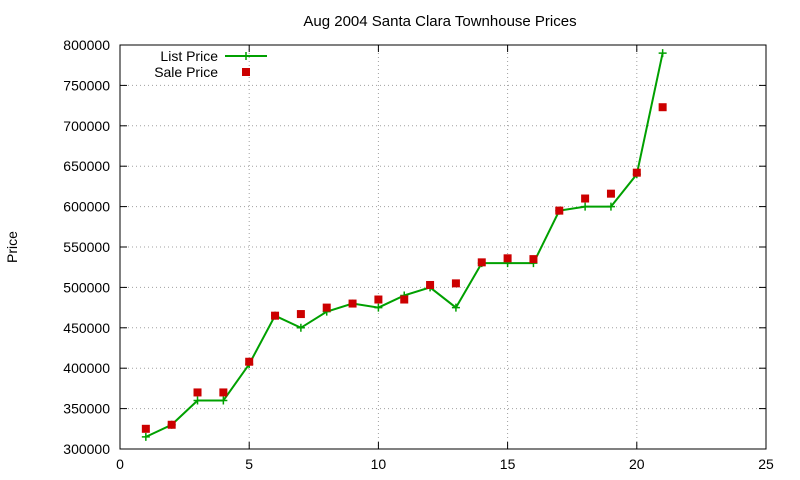 This screenshot has height=480, width=800. Describe the element at coordinates (86, 207) in the screenshot. I see `y-tick-label: 600000` at that location.